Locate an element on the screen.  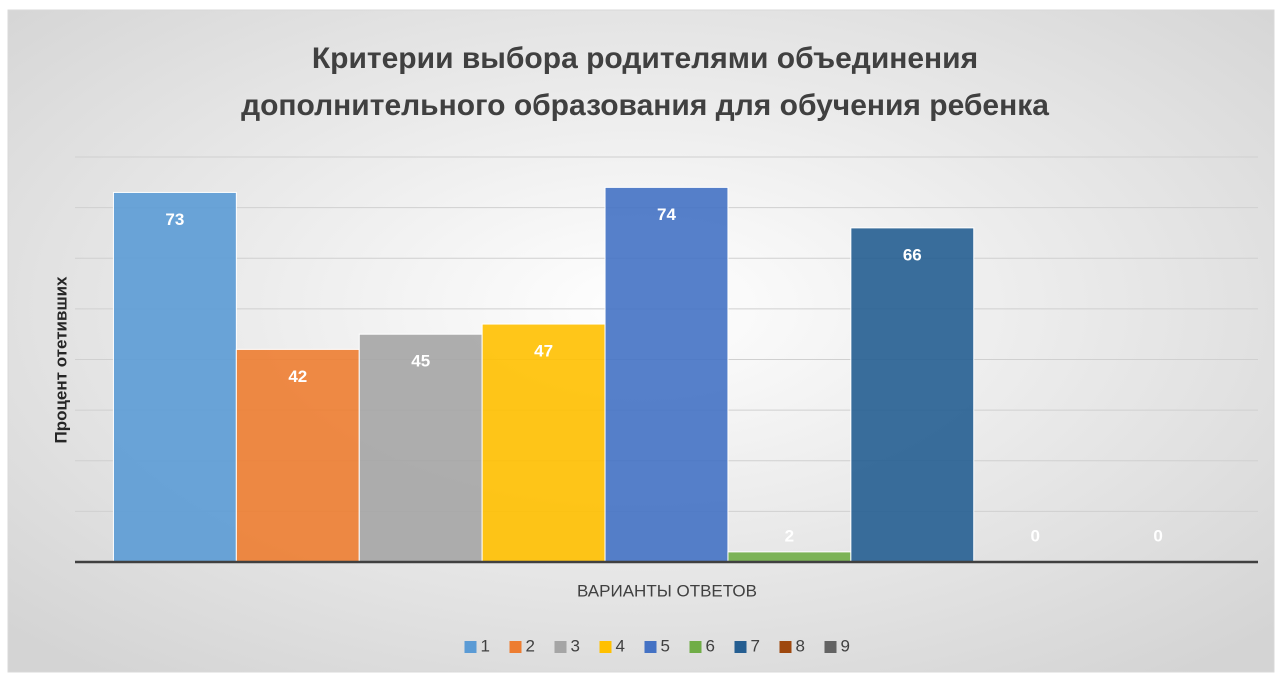
y-axis-title: Процент отетивших is located at coordinates (60, 360).